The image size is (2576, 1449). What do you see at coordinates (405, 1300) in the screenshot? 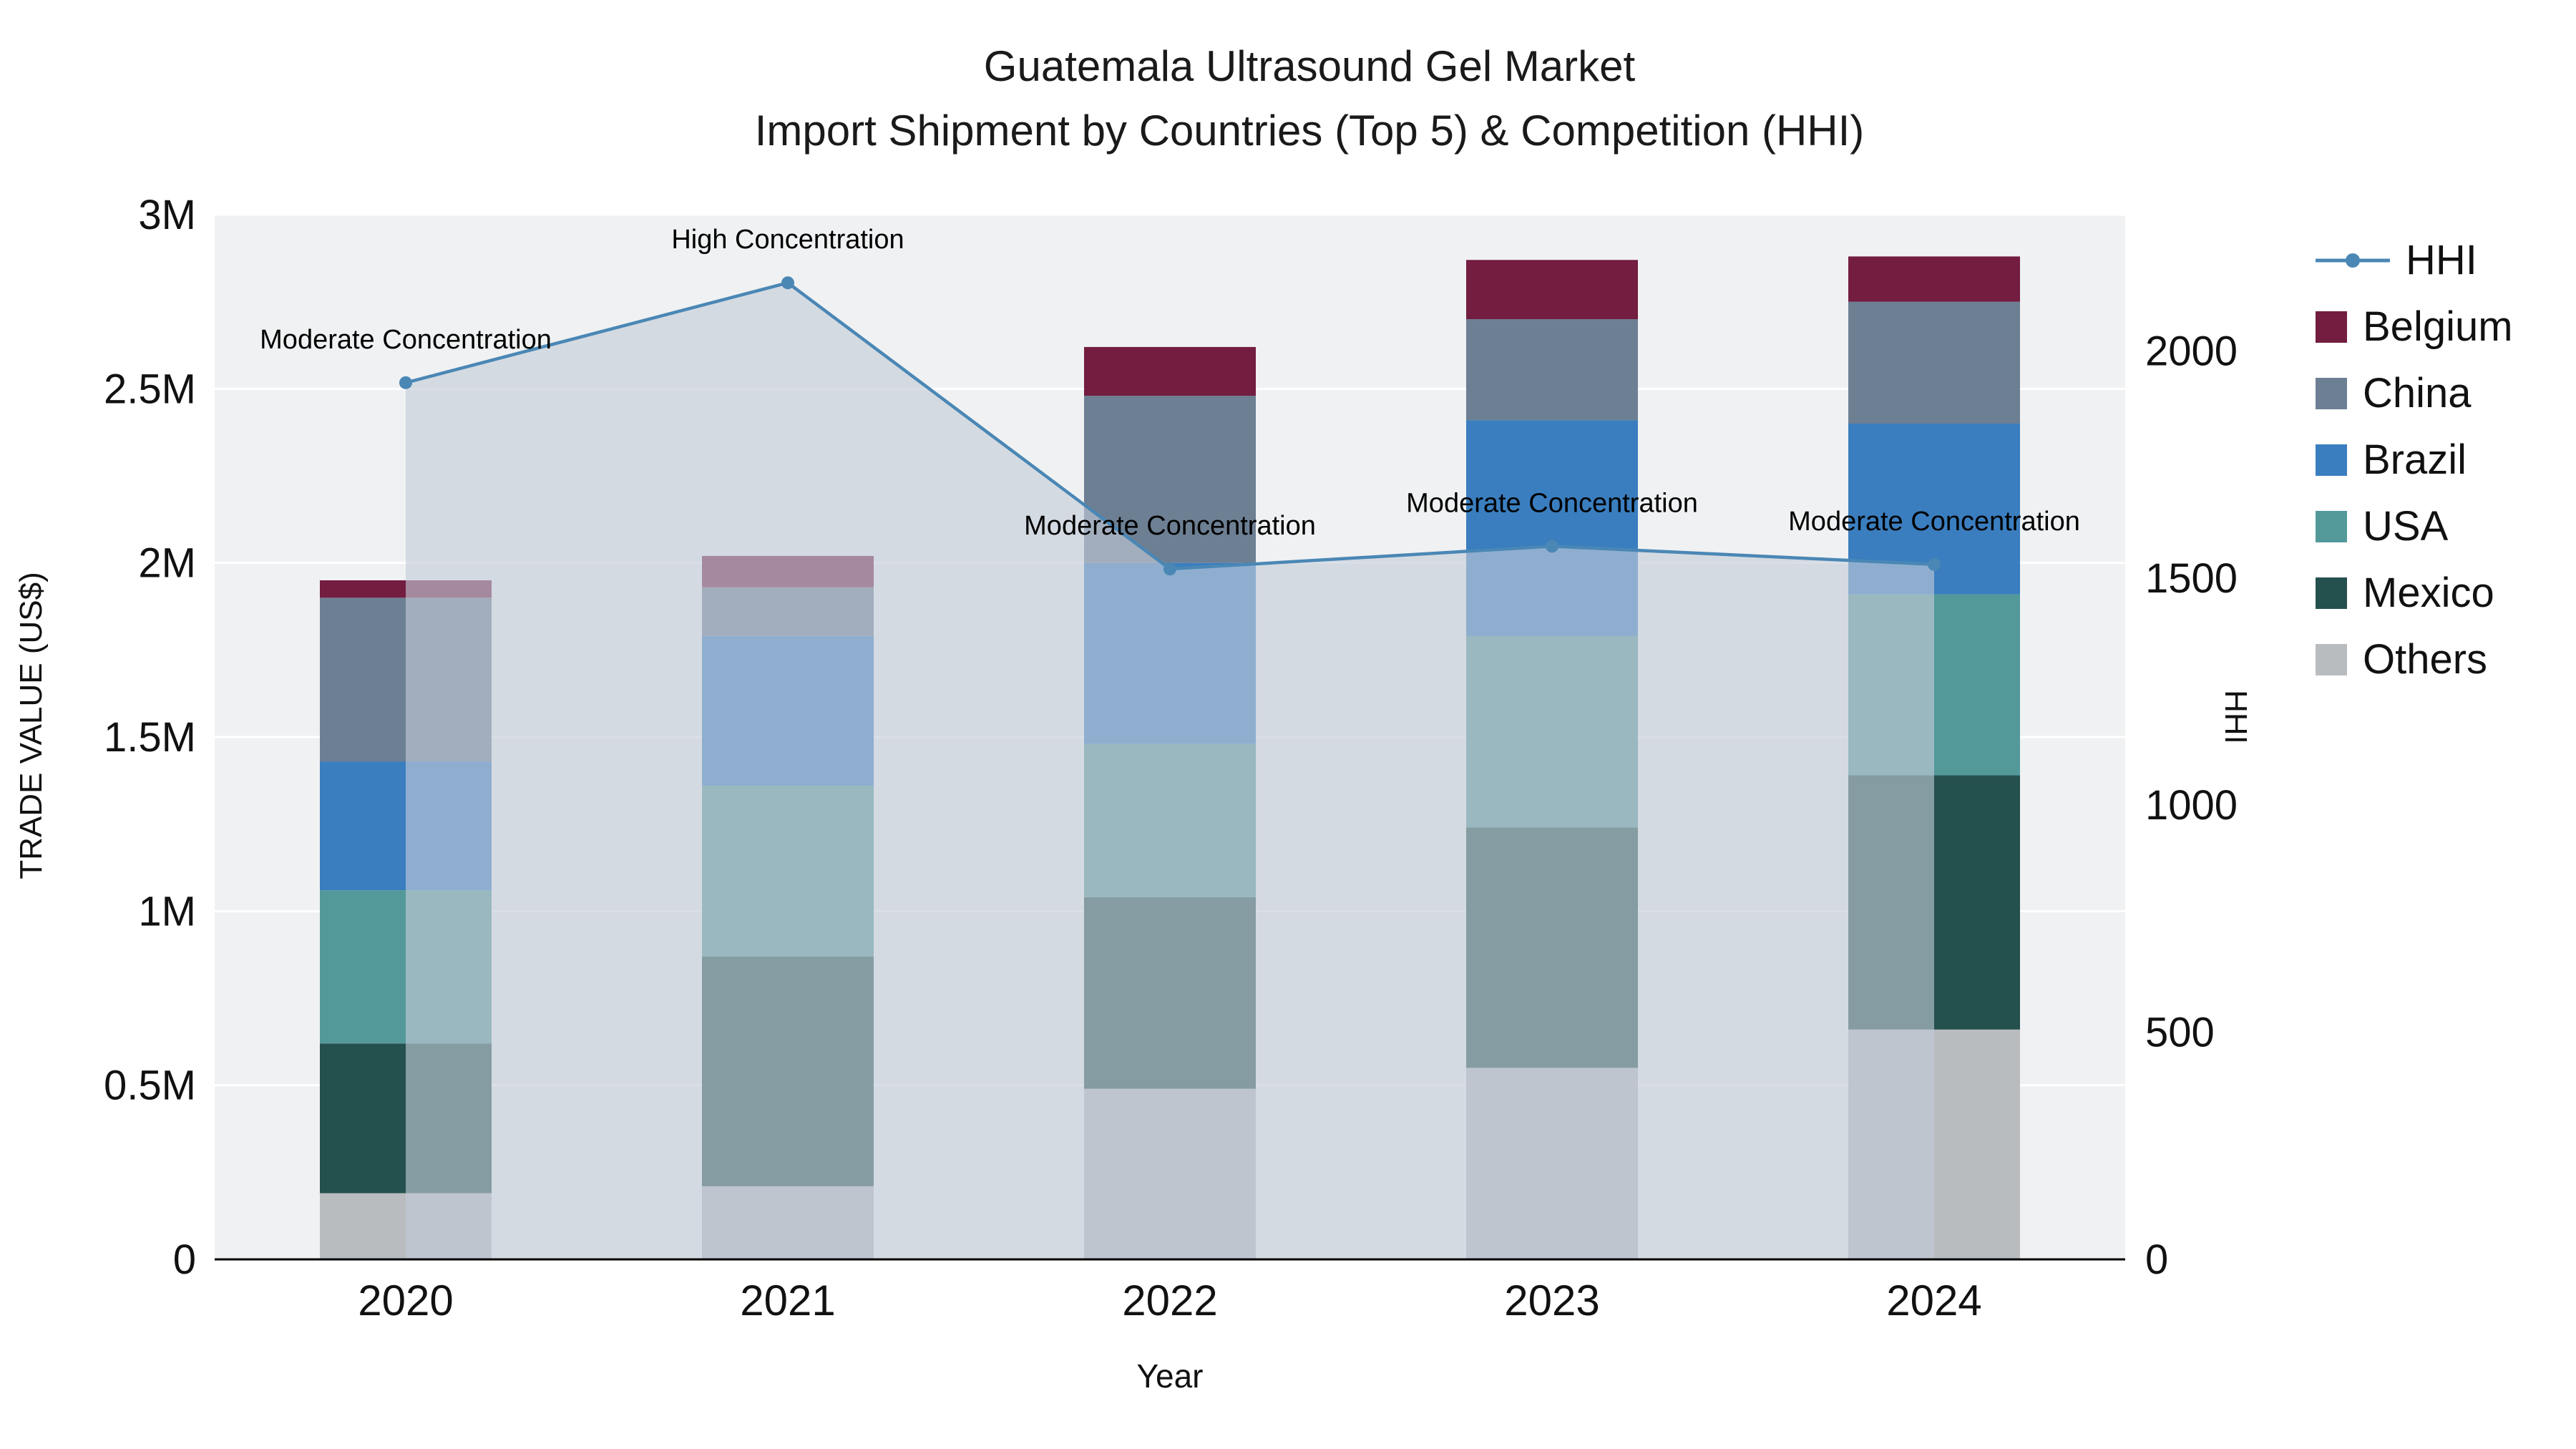
I see `x-tick-label-2020: 2020` at bounding box center [405, 1300].